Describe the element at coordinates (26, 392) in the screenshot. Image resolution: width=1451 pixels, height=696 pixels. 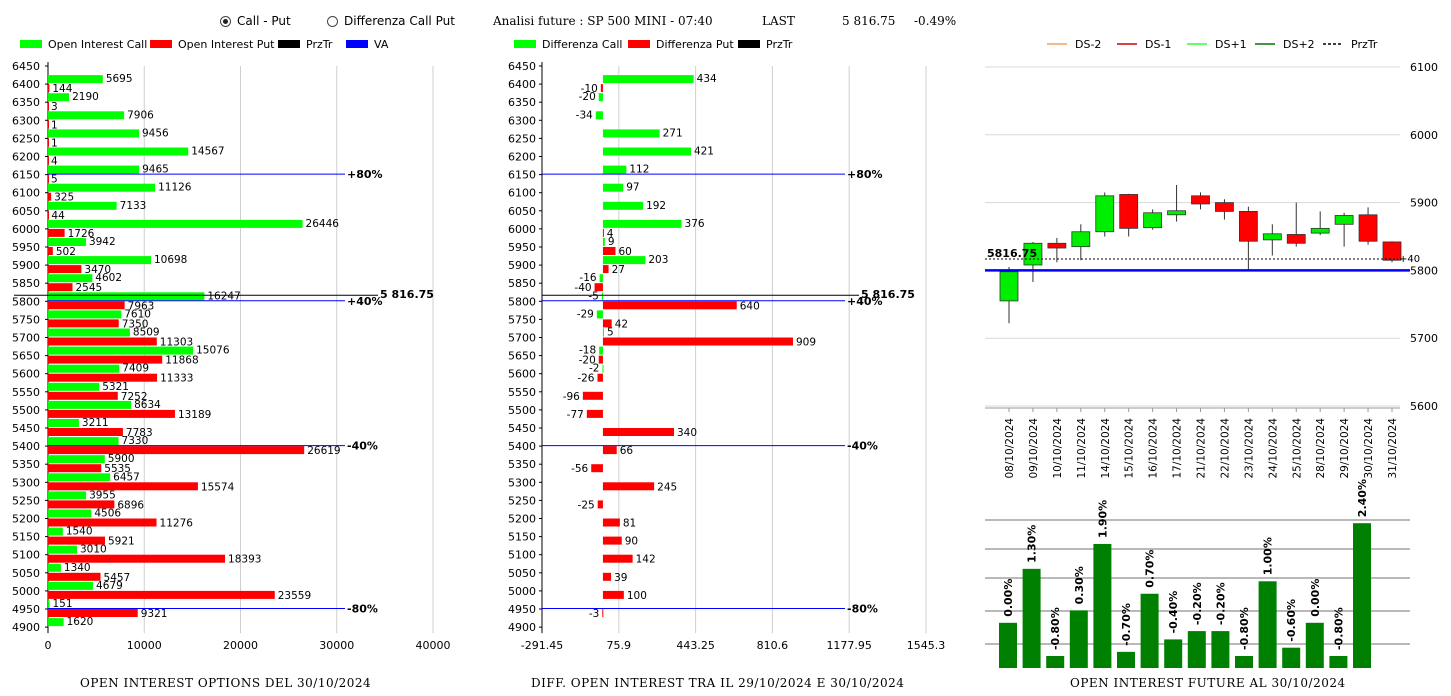
I see `strike-label: 5550` at that location.